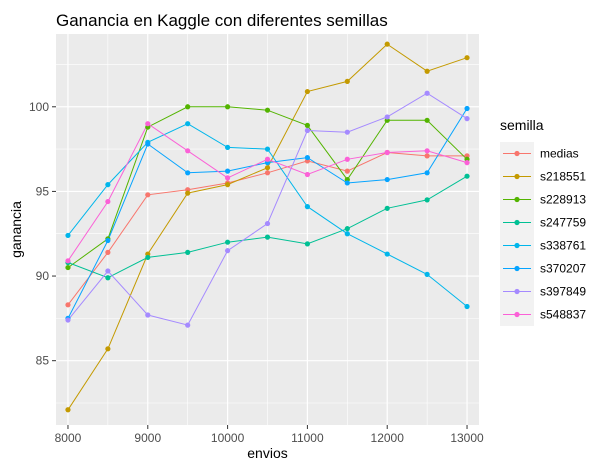 The image size is (603, 469). What do you see at coordinates (269, 435) in the screenshot?
I see `x-axis: 8000 9000 10000 11000 12000 13000` at bounding box center [269, 435].